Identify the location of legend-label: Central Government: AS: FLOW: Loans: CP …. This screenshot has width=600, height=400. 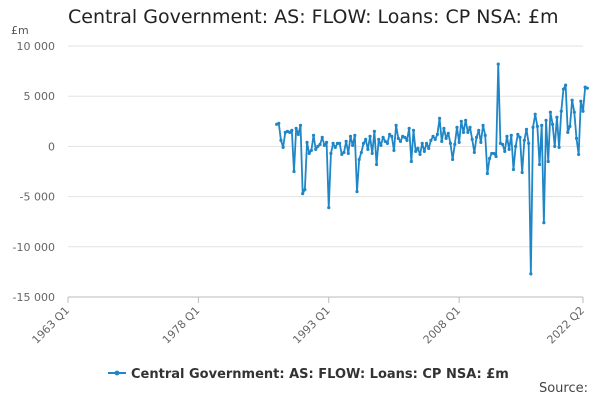
(320, 374).